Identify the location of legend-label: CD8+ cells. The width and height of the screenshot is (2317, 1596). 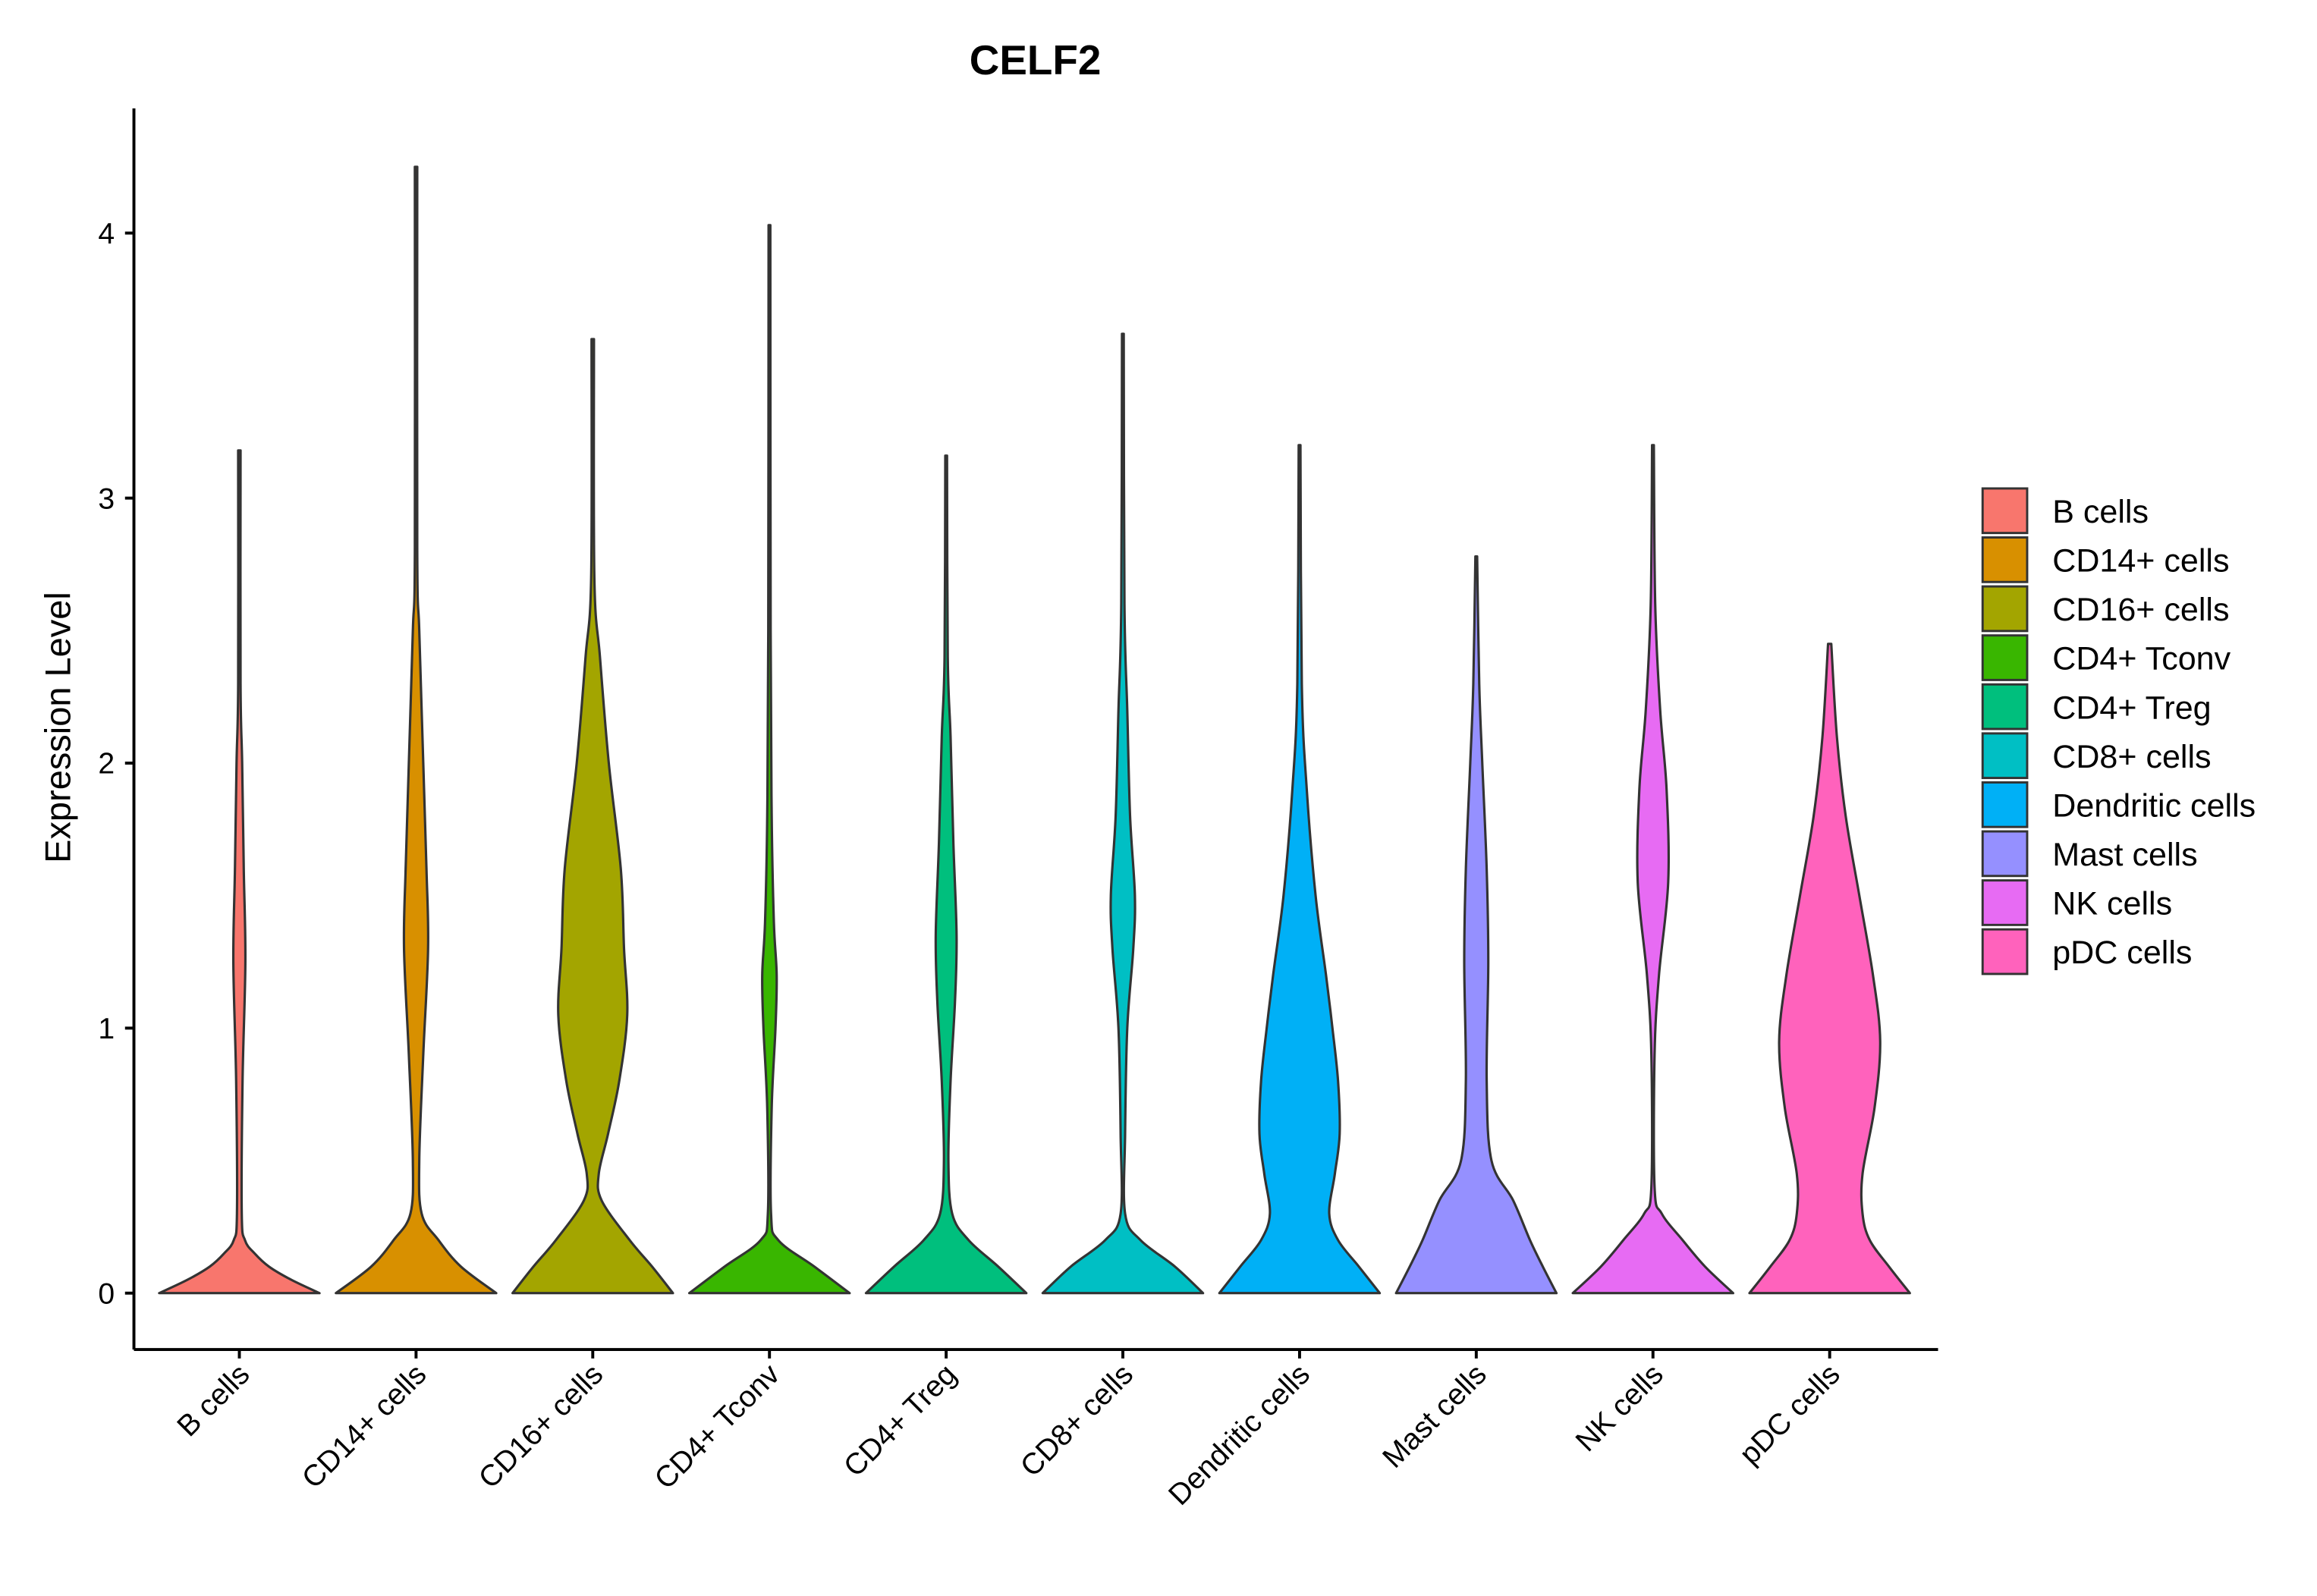
(2131, 757).